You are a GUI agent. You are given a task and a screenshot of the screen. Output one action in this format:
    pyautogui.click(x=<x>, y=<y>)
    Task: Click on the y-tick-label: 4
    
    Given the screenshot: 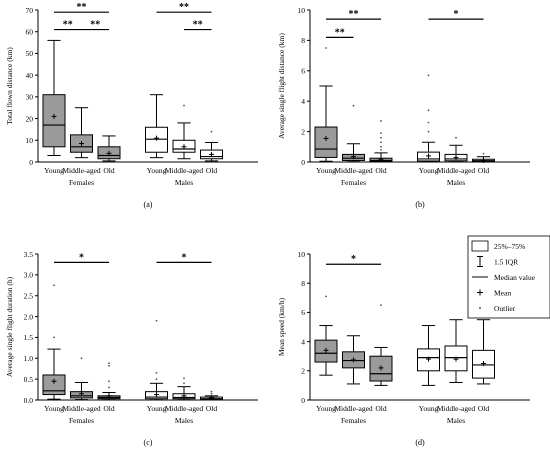 What is the action you would take?
    pyautogui.click(x=303, y=101)
    